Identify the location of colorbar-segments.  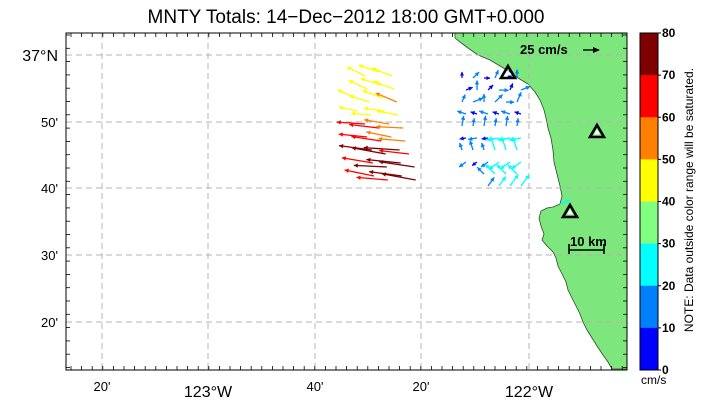
(649, 202).